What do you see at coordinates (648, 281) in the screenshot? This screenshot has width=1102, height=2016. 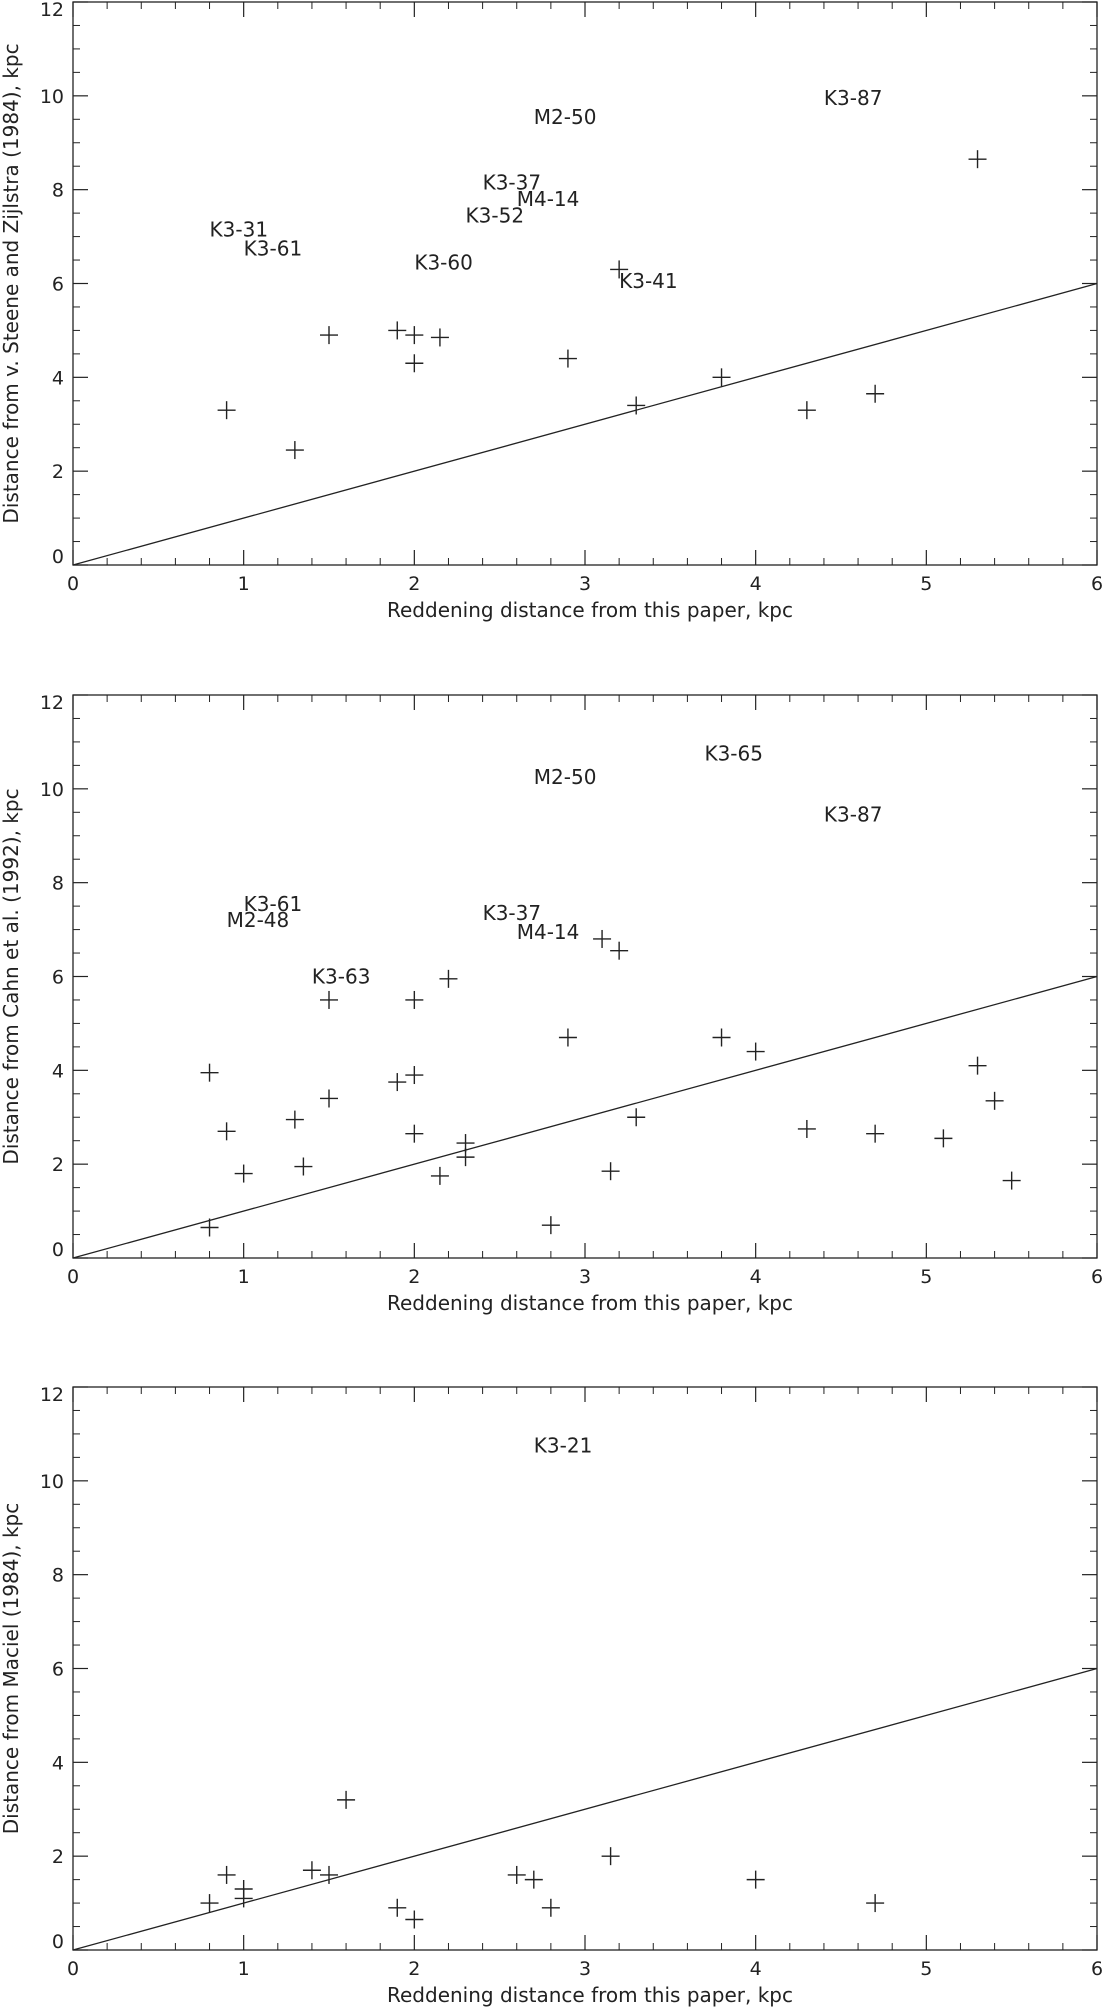 I see `object-label: K3-41` at bounding box center [648, 281].